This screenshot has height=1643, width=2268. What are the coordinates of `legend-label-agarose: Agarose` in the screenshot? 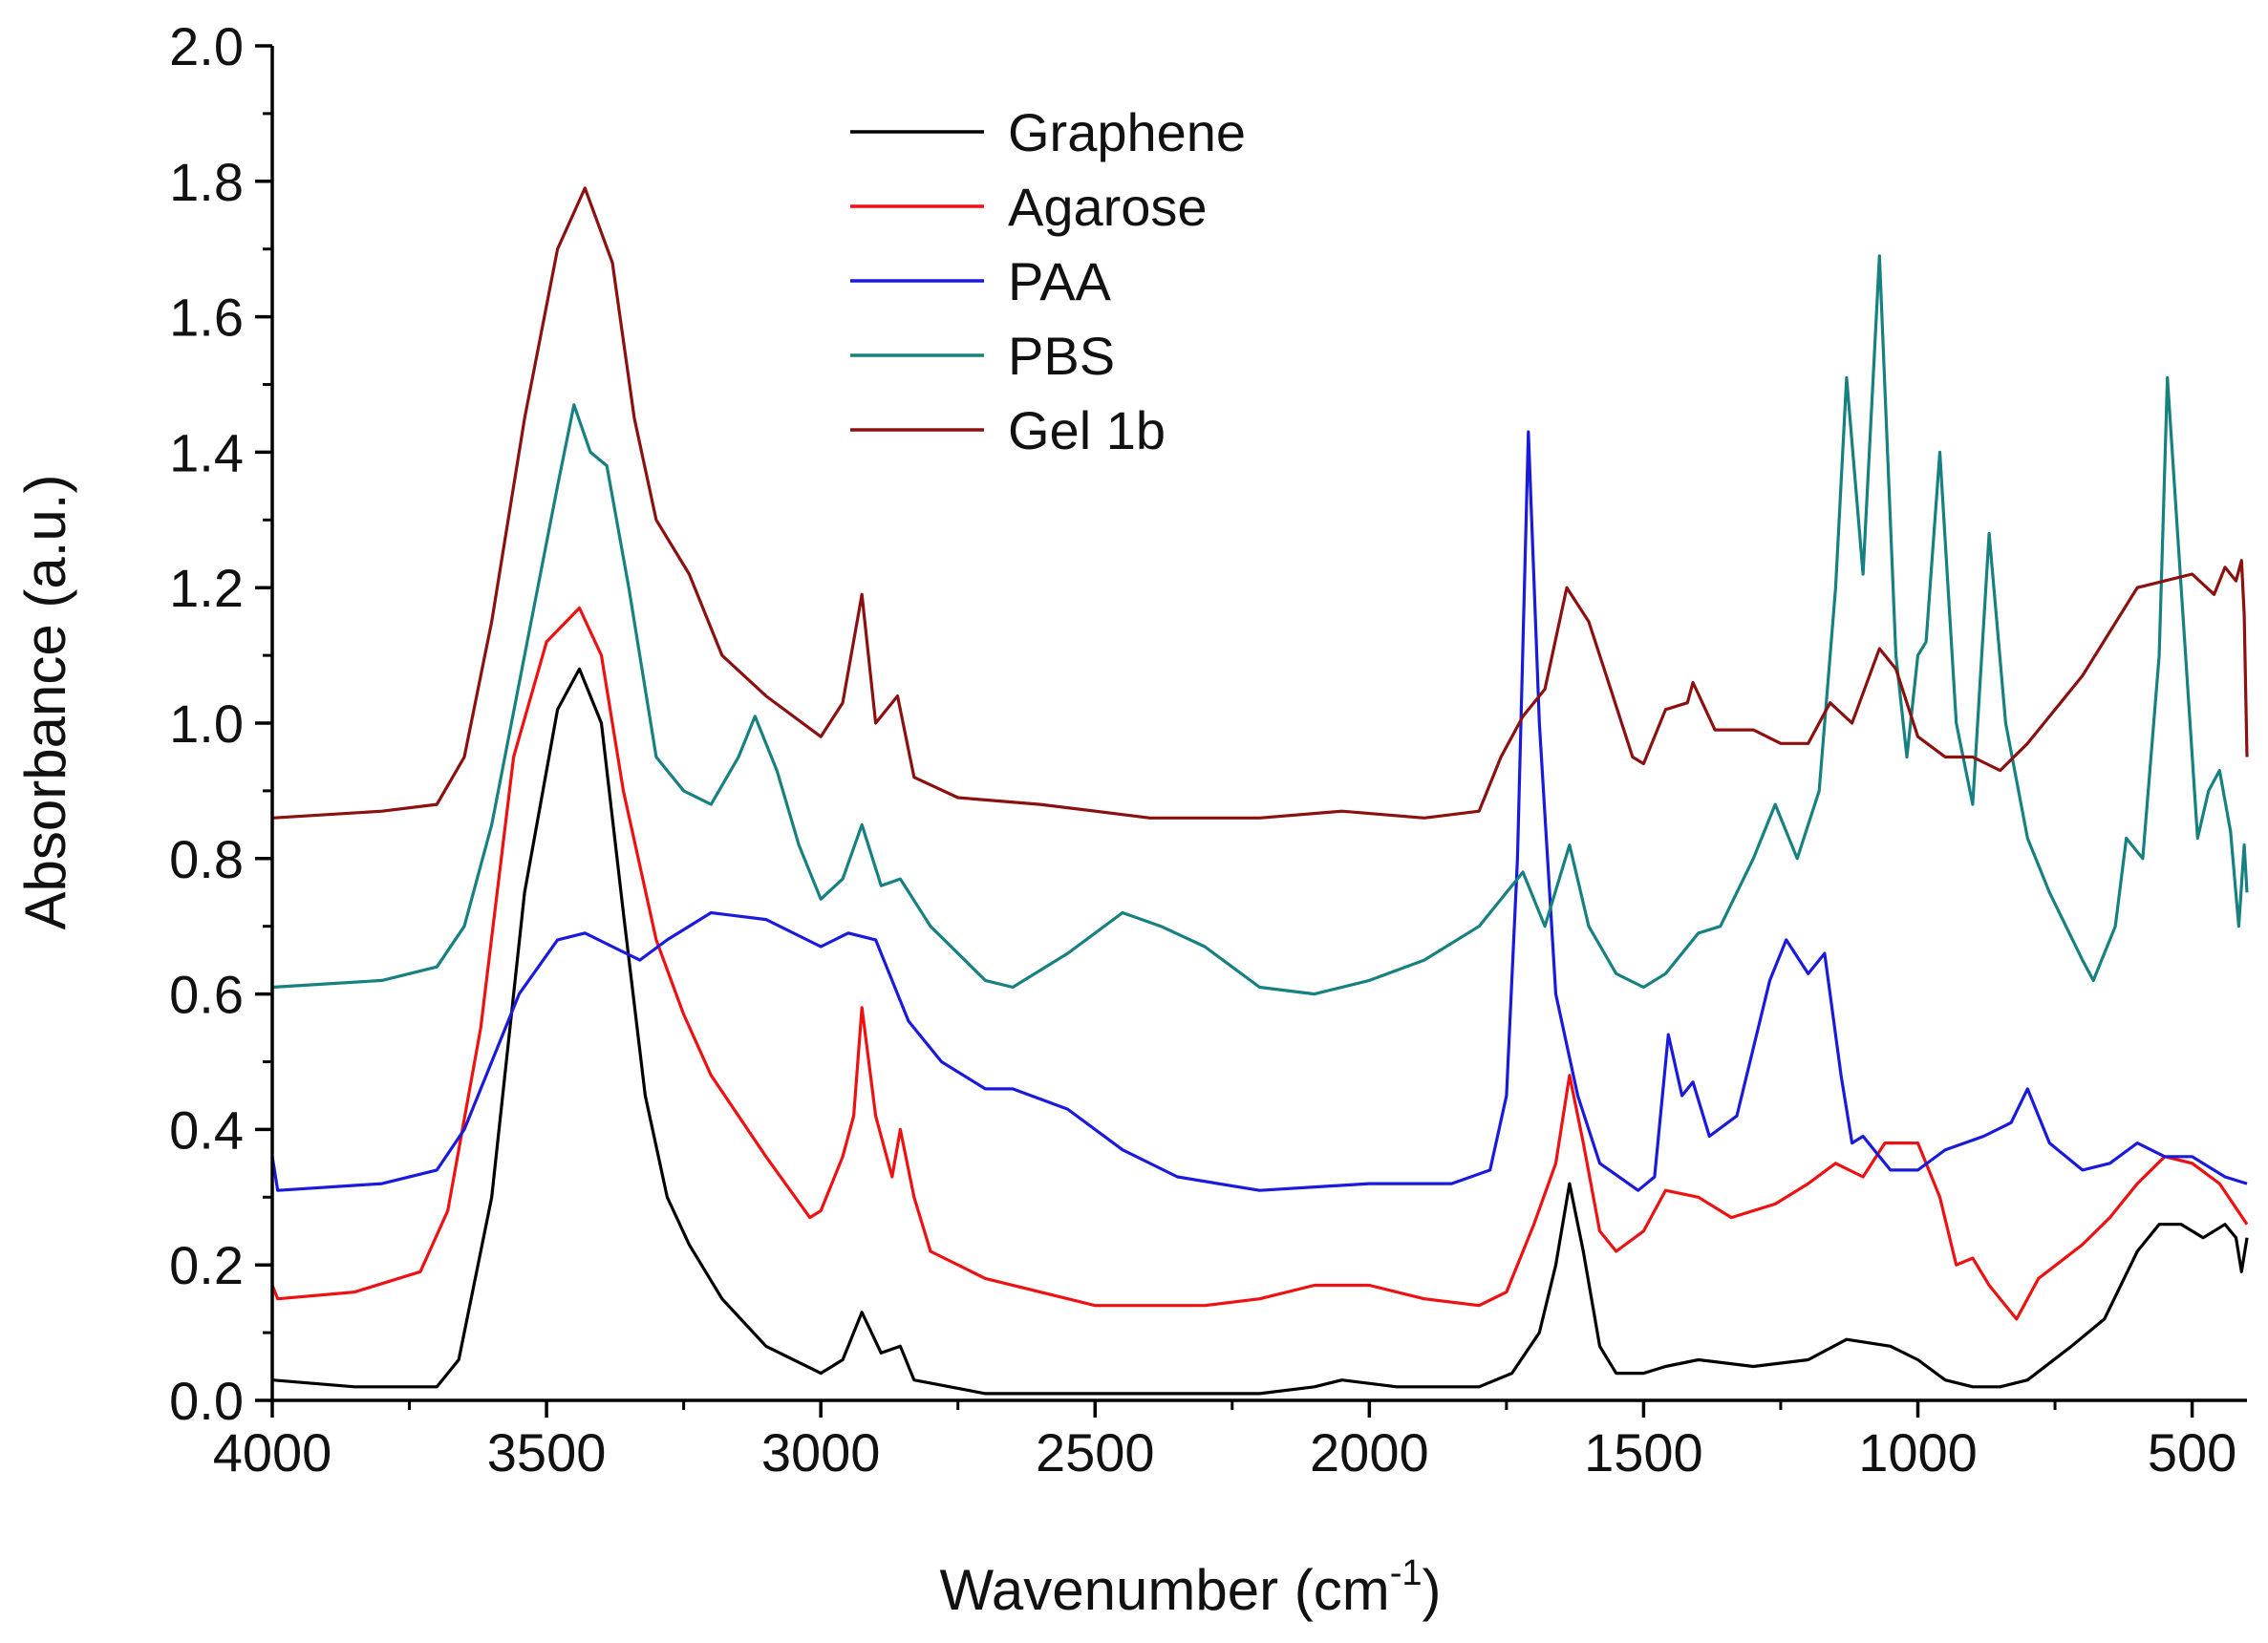 It's located at (1108, 207).